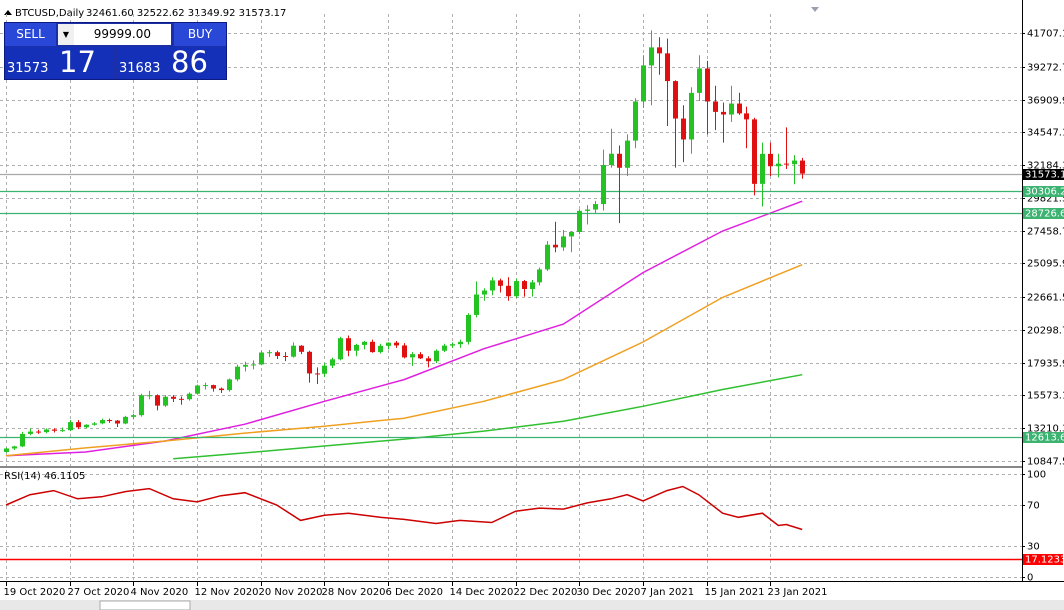 The image size is (1064, 610). I want to click on x-tick-label: 4 Nov 2020, so click(160, 592).